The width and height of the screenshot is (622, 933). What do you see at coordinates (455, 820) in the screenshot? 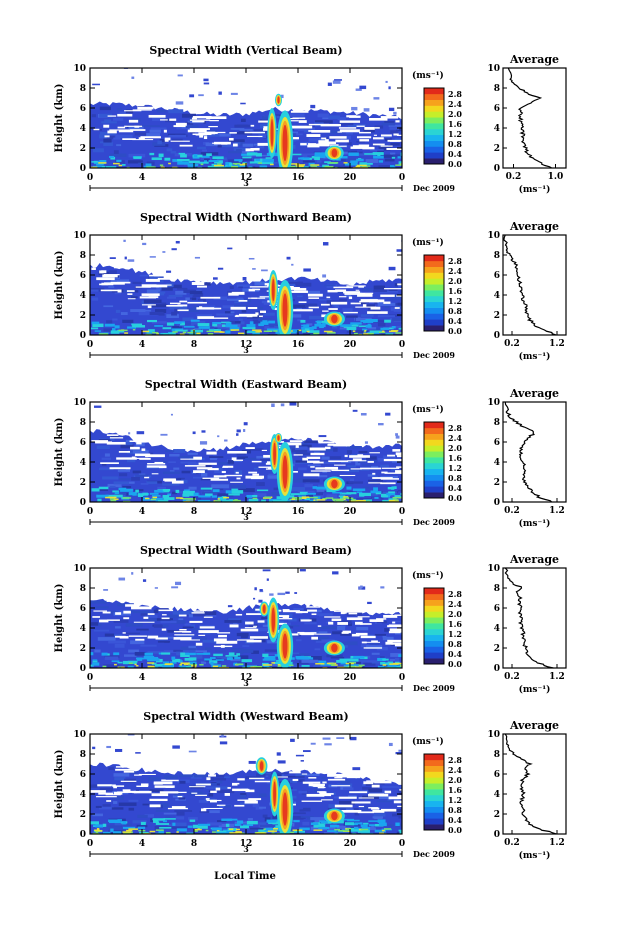
I see `colorbar-tick-label: 0.4` at bounding box center [455, 820].